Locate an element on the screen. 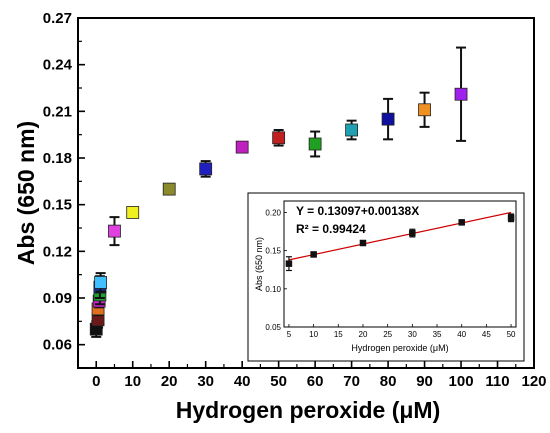  y-tick-label: 0.06 is located at coordinates (57, 345).